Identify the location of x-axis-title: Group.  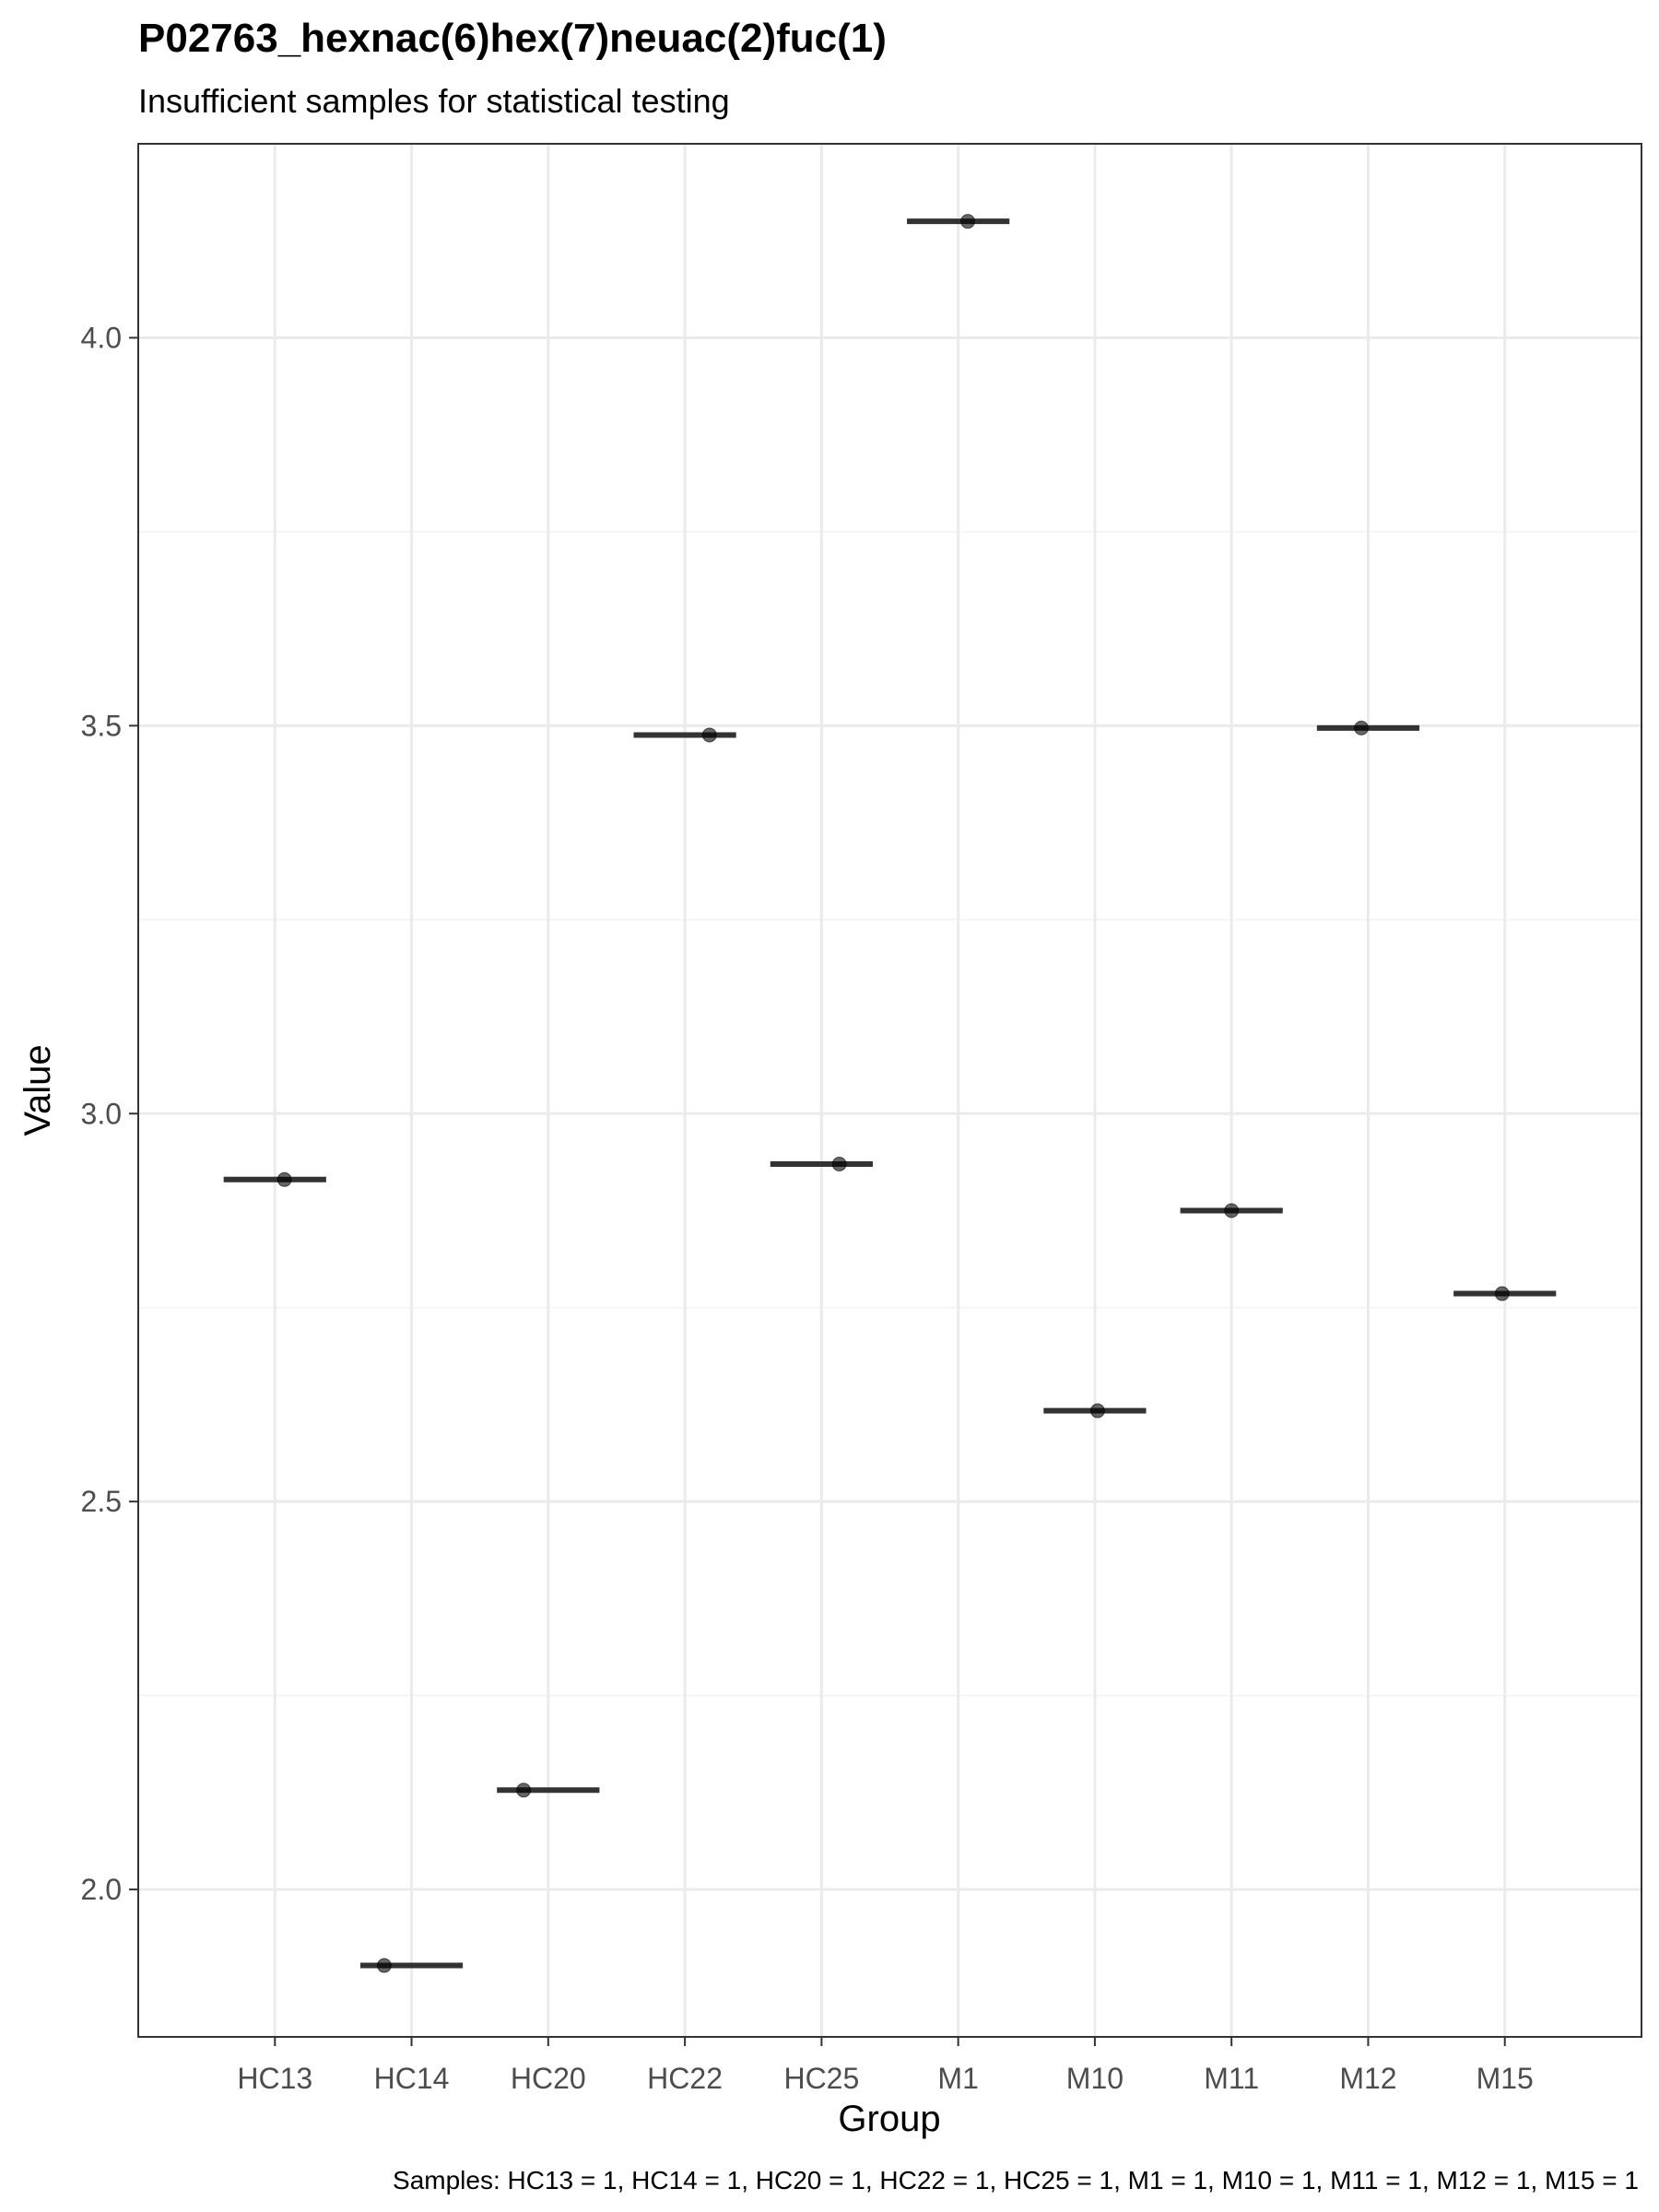
(889, 2119).